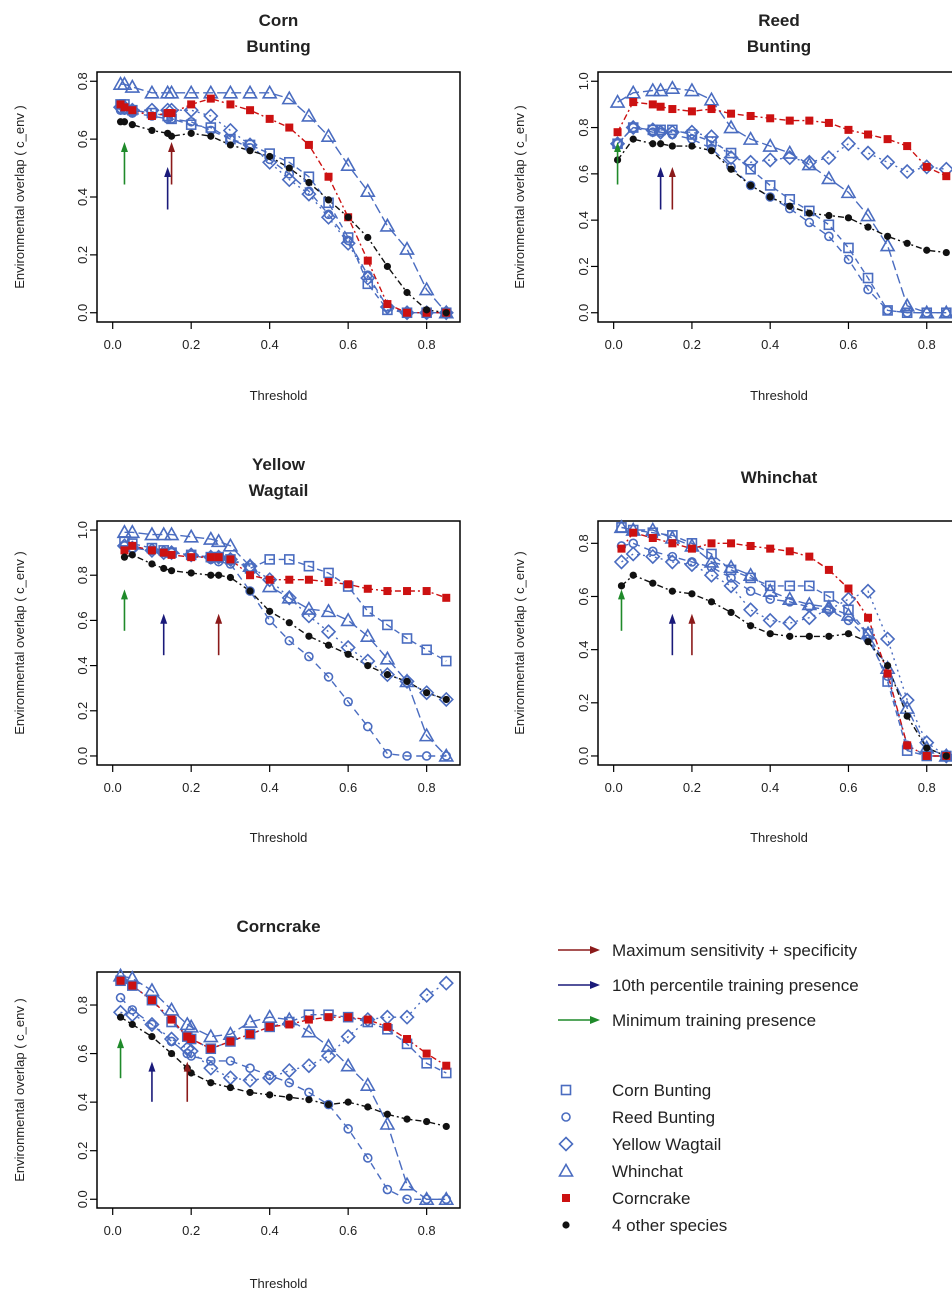 This screenshot has height=1296, width=952. Describe the element at coordinates (566, 1144) in the screenshot. I see `legend-marker-yellow_wagtail` at that location.